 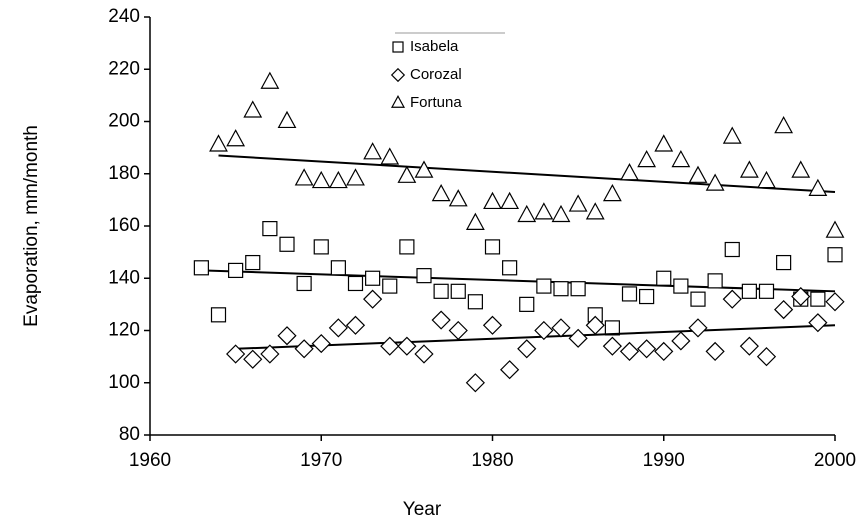 What do you see at coordinates (124, 16) in the screenshot?
I see `y-tick-label: 240` at bounding box center [124, 16].